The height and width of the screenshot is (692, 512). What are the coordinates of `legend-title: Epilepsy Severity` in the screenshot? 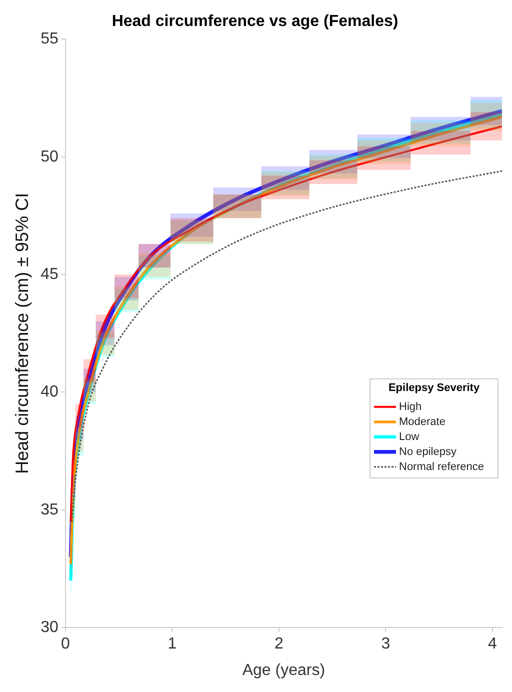 It's located at (434, 388).